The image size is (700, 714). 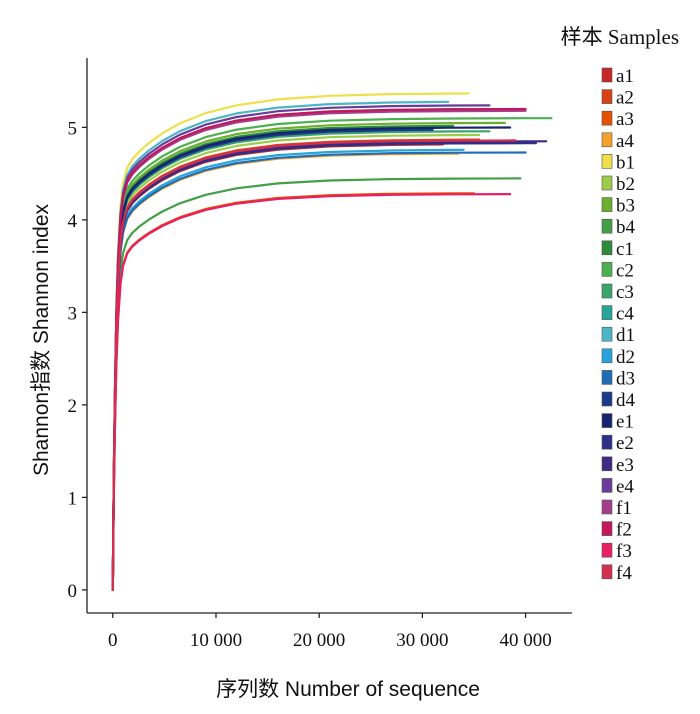 I want to click on legend-label-d1: d1, so click(x=625, y=335).